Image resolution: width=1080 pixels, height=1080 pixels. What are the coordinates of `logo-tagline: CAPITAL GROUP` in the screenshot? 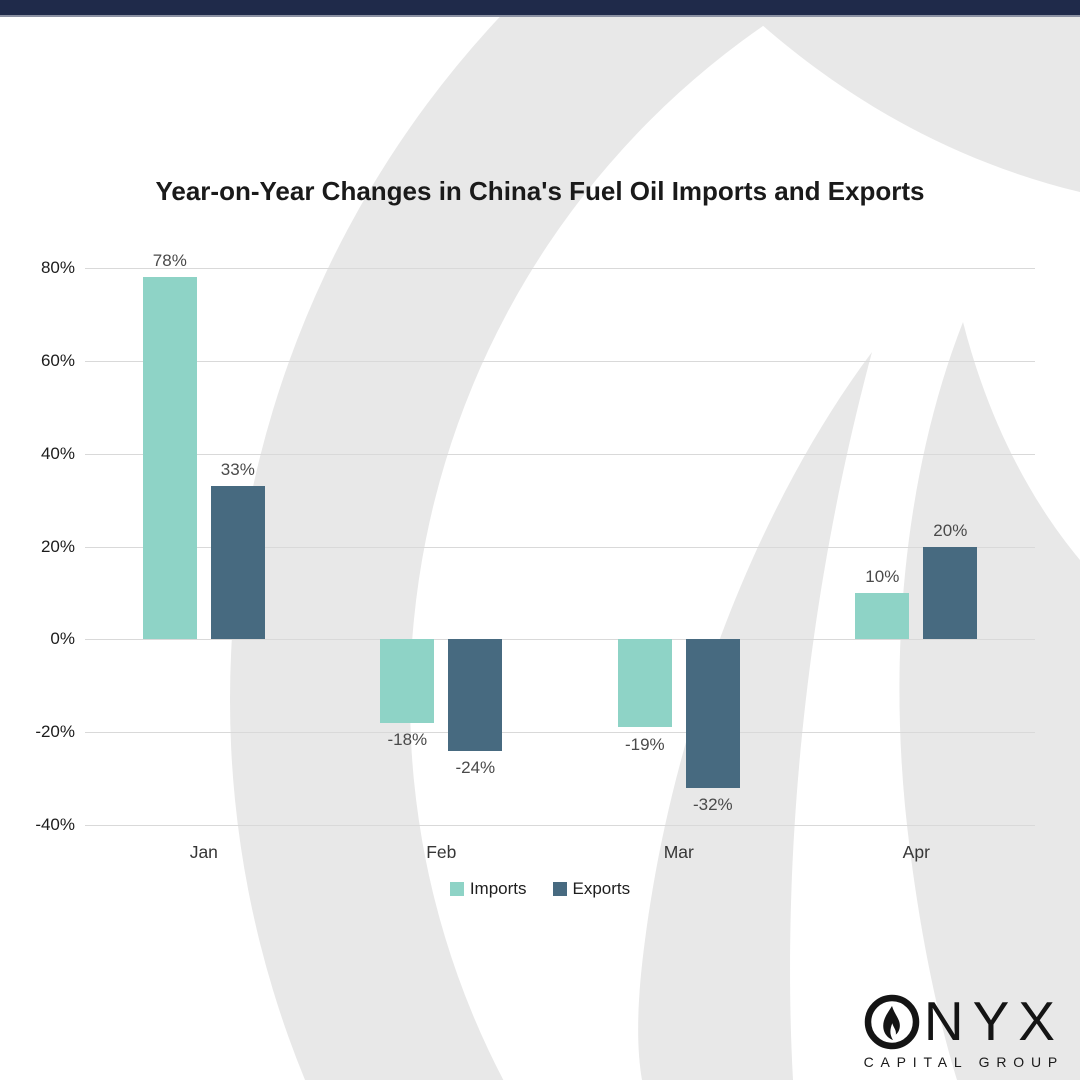 It's located at (963, 1062).